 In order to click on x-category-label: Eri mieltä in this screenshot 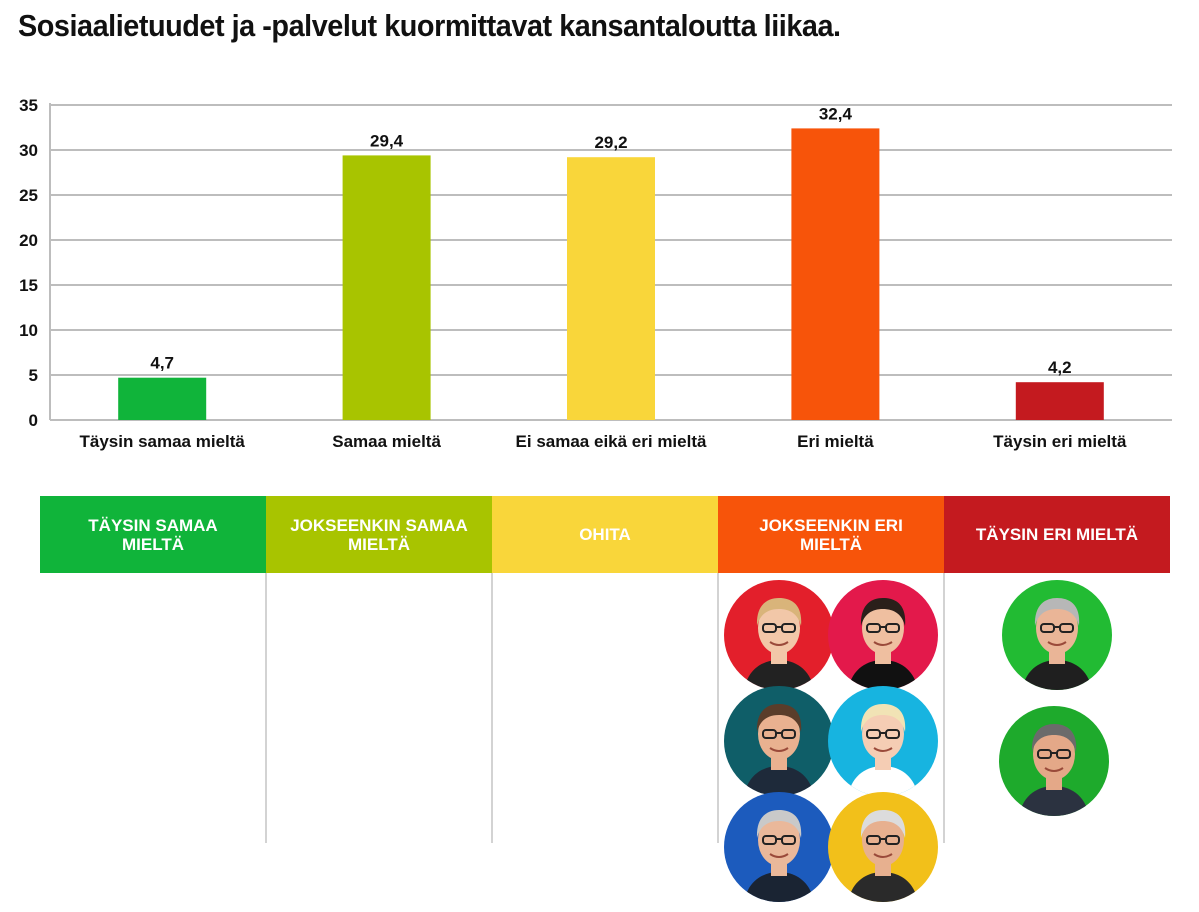, I will do `click(835, 441)`.